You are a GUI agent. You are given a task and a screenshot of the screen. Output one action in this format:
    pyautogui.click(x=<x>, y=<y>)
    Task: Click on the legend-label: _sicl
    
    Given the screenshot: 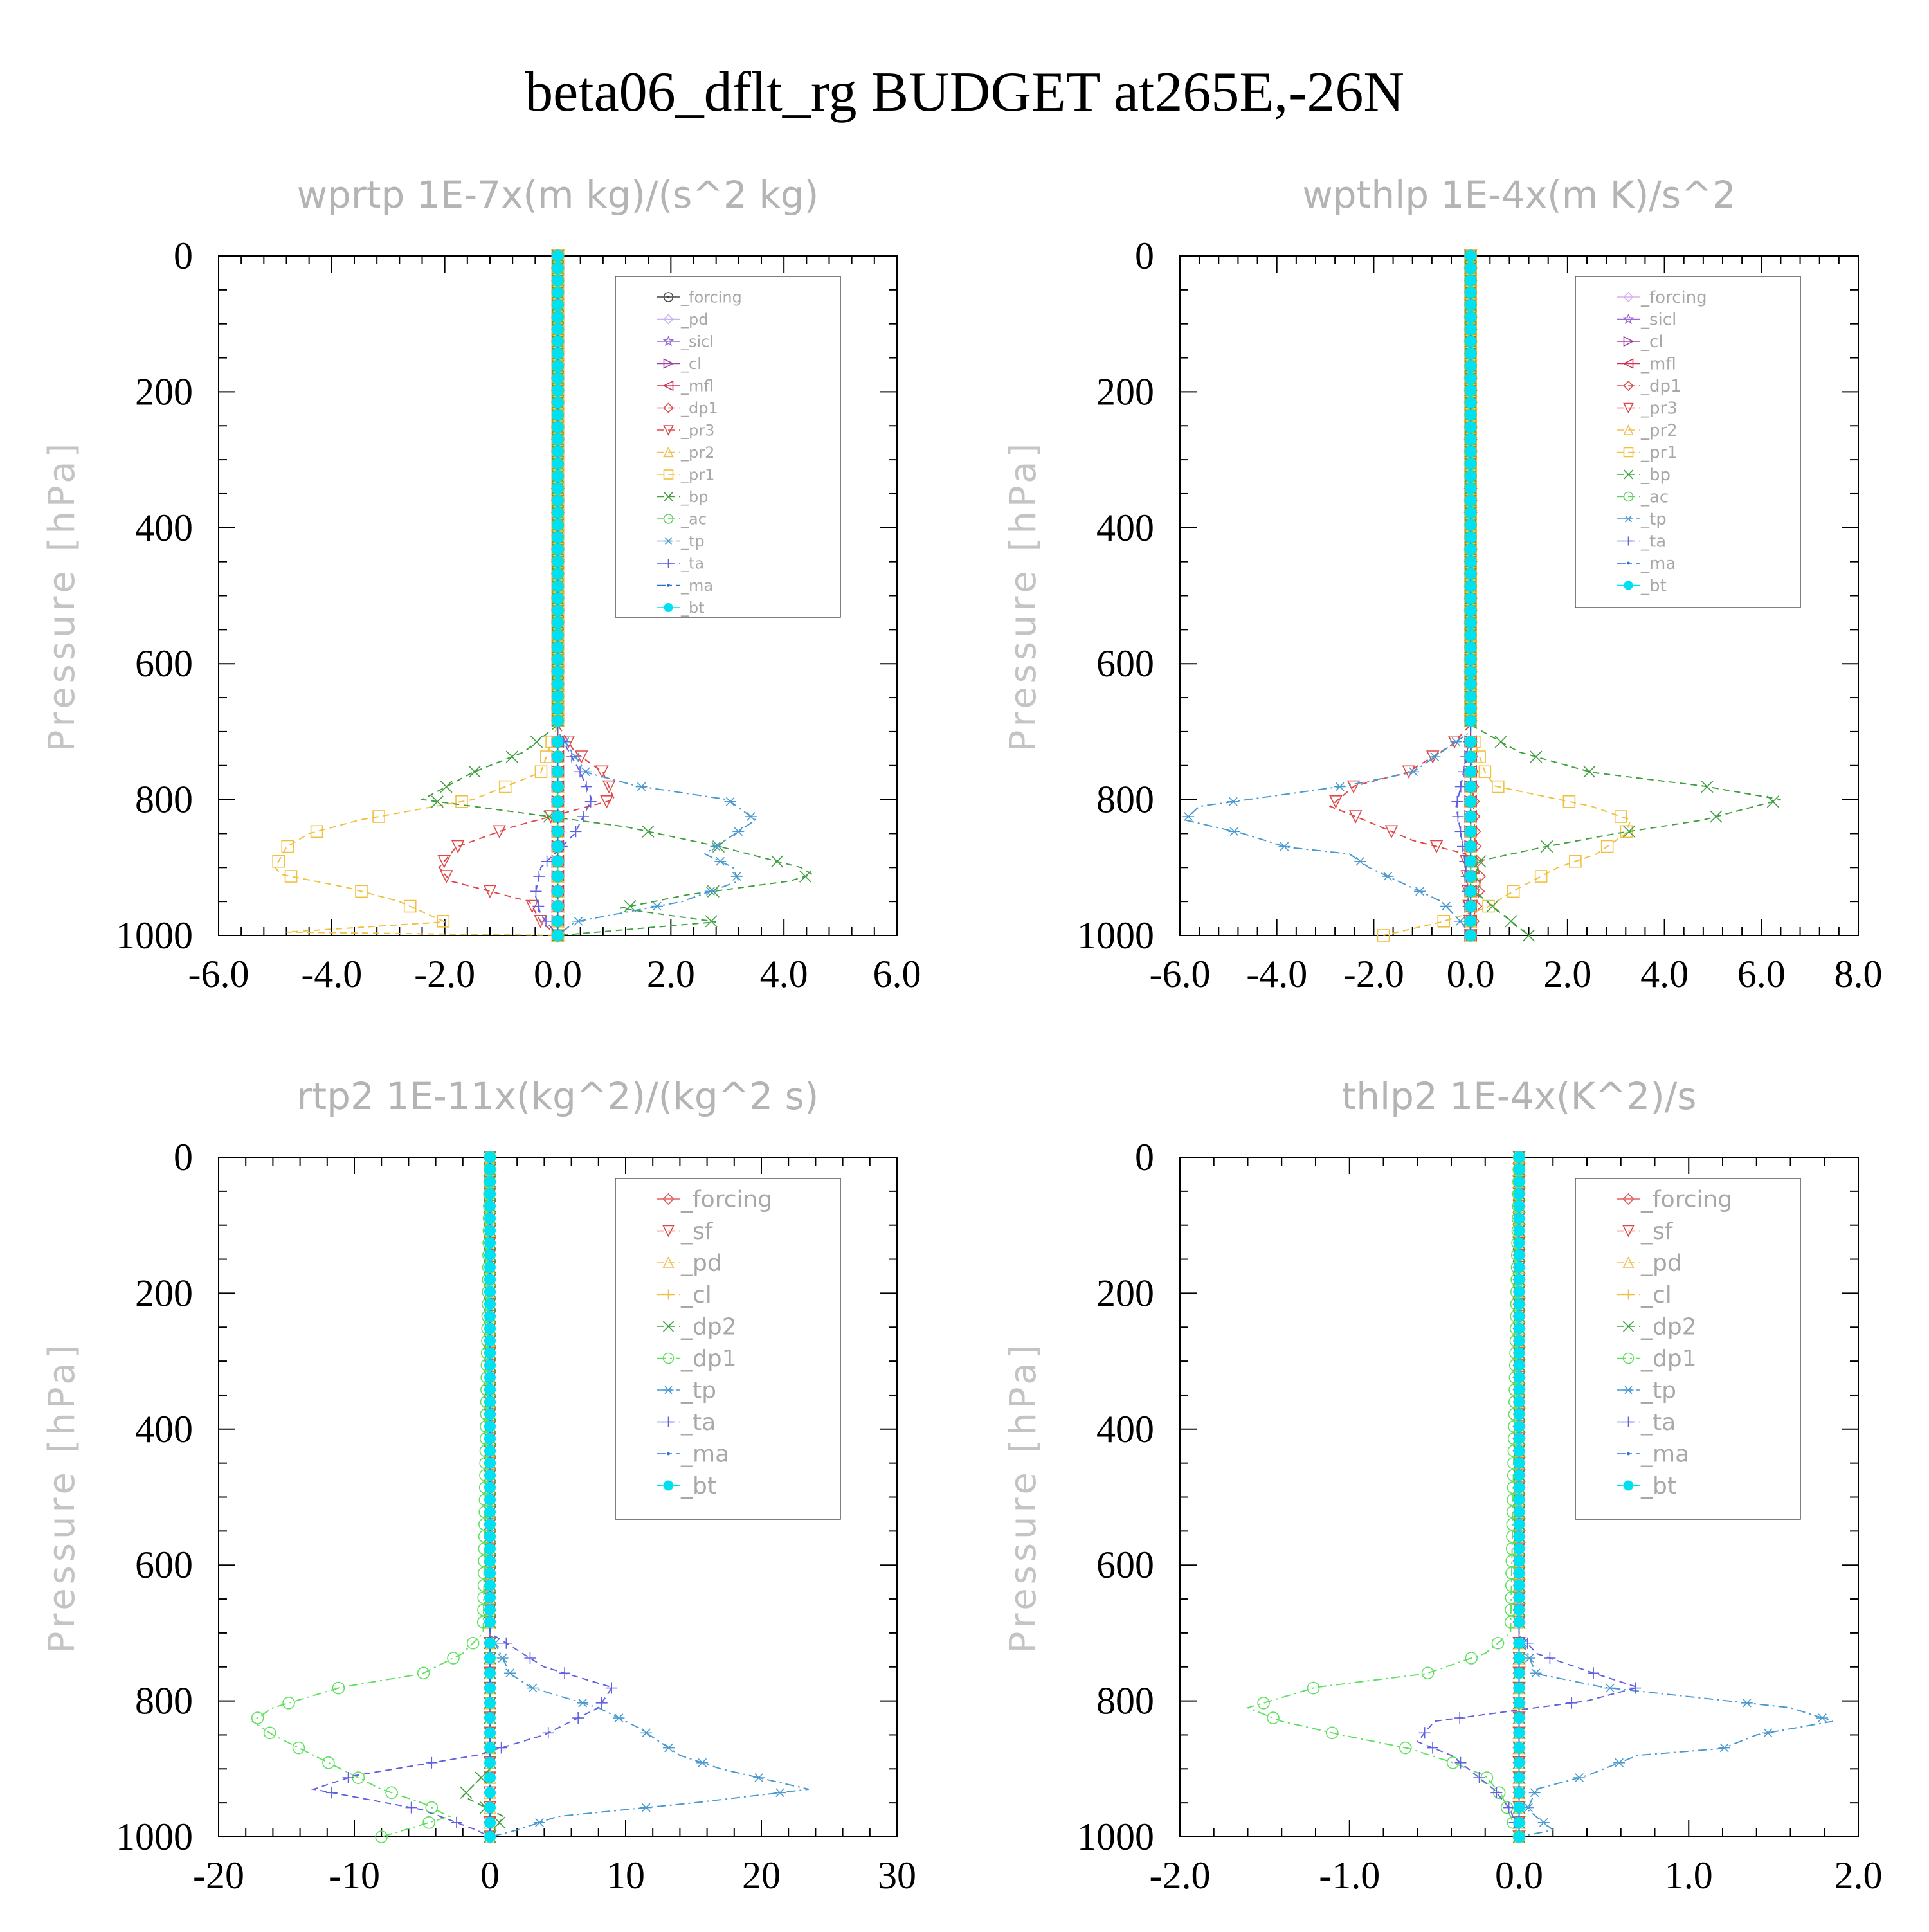 What is the action you would take?
    pyautogui.click(x=697, y=341)
    